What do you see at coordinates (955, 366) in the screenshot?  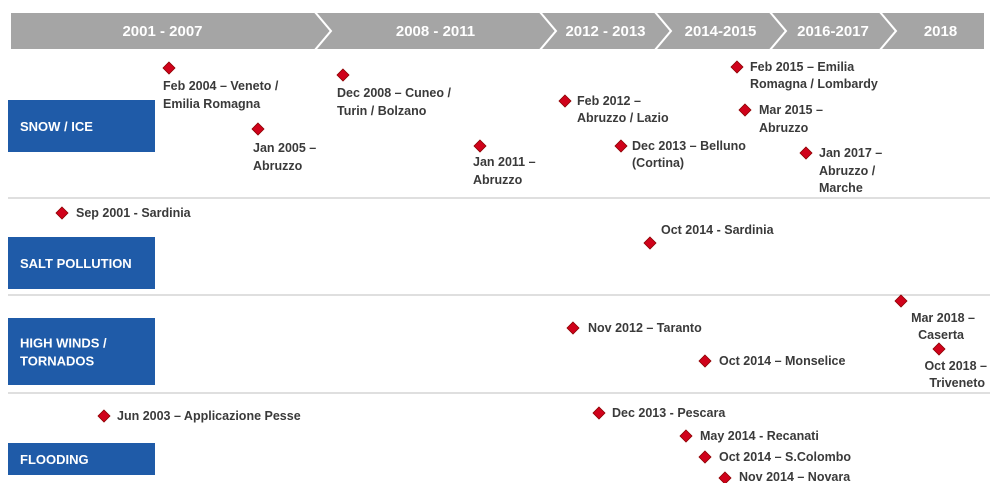 I see `event-label: Oct 2018 –` at bounding box center [955, 366].